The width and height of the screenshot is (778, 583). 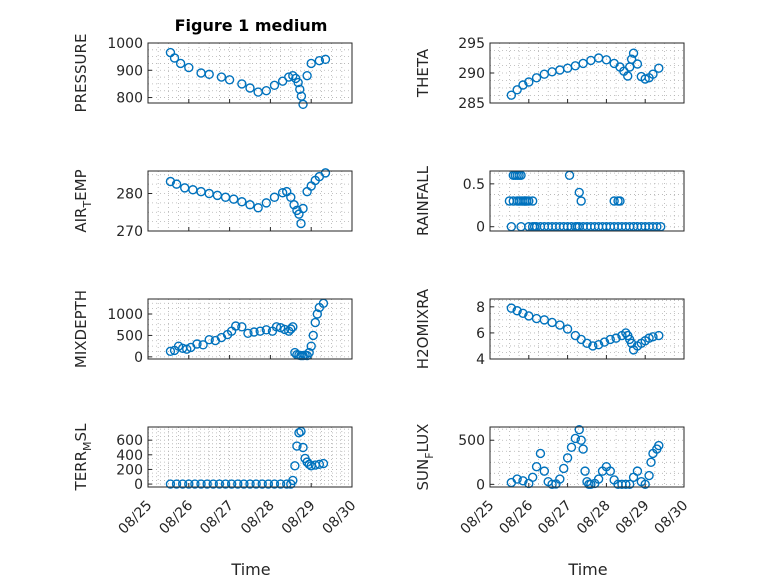 What do you see at coordinates (125, 44) in the screenshot?
I see `y-tick-label: 1000` at bounding box center [125, 44].